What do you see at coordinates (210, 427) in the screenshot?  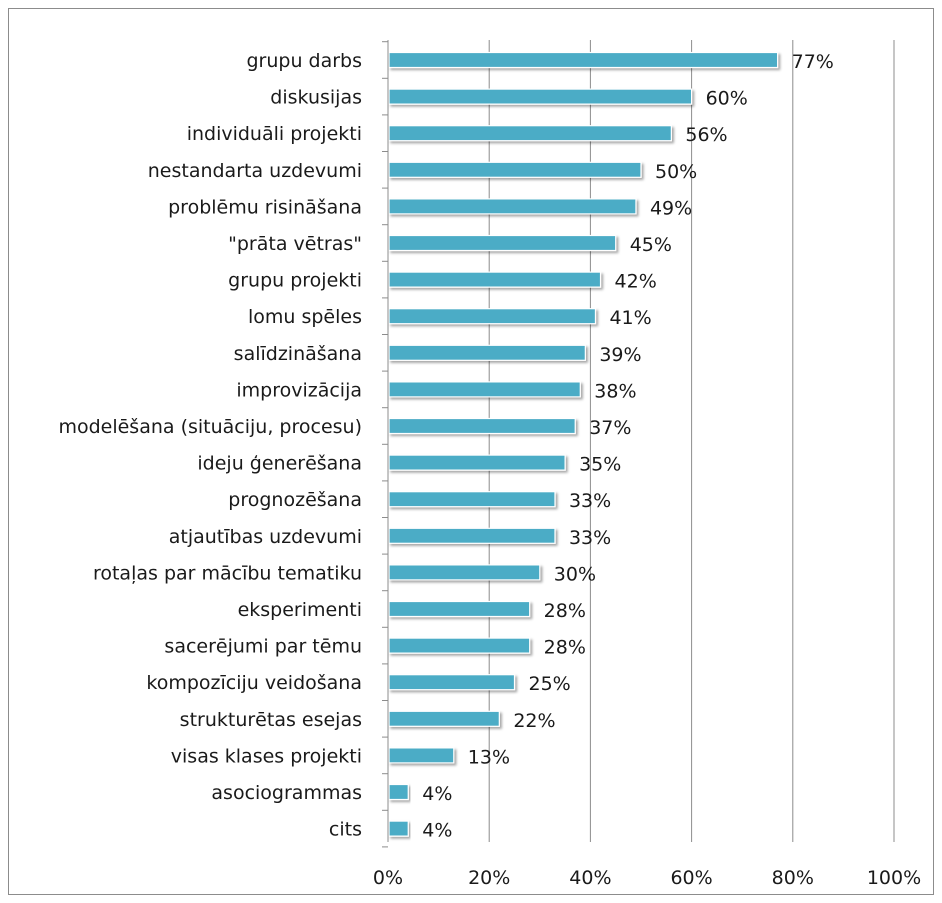 I see `category-label: modelēšana (situāciju, procesu)` at bounding box center [210, 427].